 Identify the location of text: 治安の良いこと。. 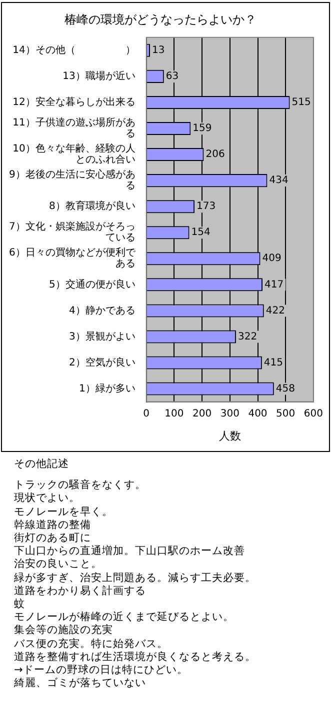
(58, 565).